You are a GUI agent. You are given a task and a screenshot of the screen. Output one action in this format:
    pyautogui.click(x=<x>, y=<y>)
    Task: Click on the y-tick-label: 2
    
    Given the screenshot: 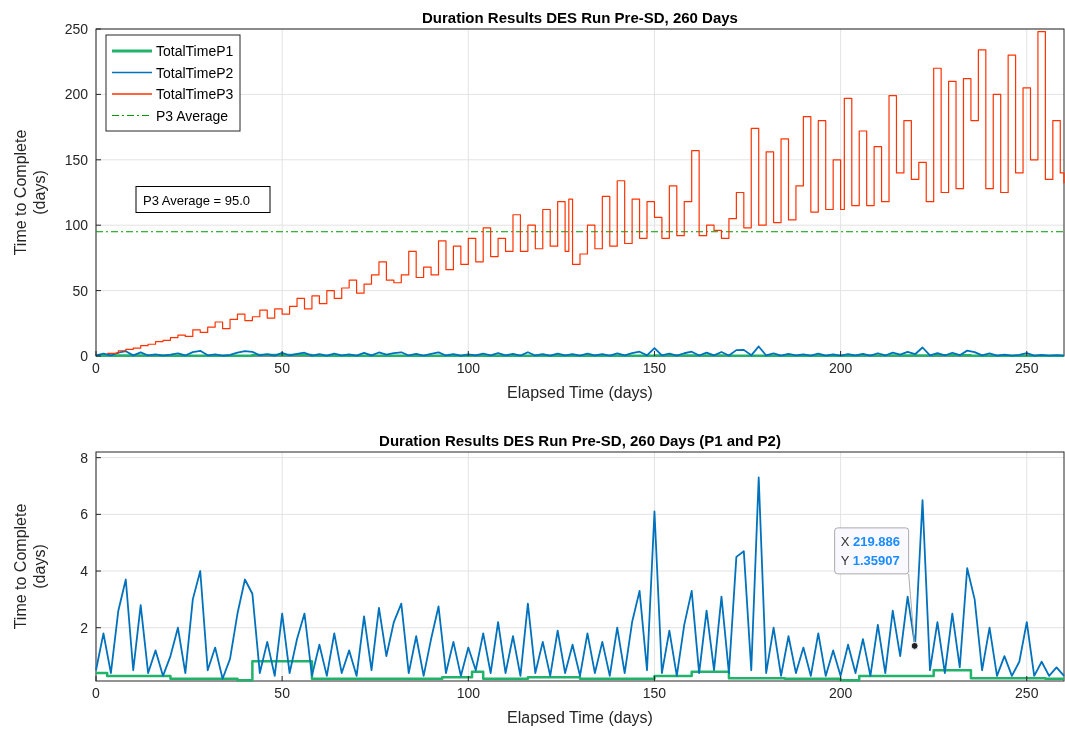 What is the action you would take?
    pyautogui.click(x=84, y=627)
    